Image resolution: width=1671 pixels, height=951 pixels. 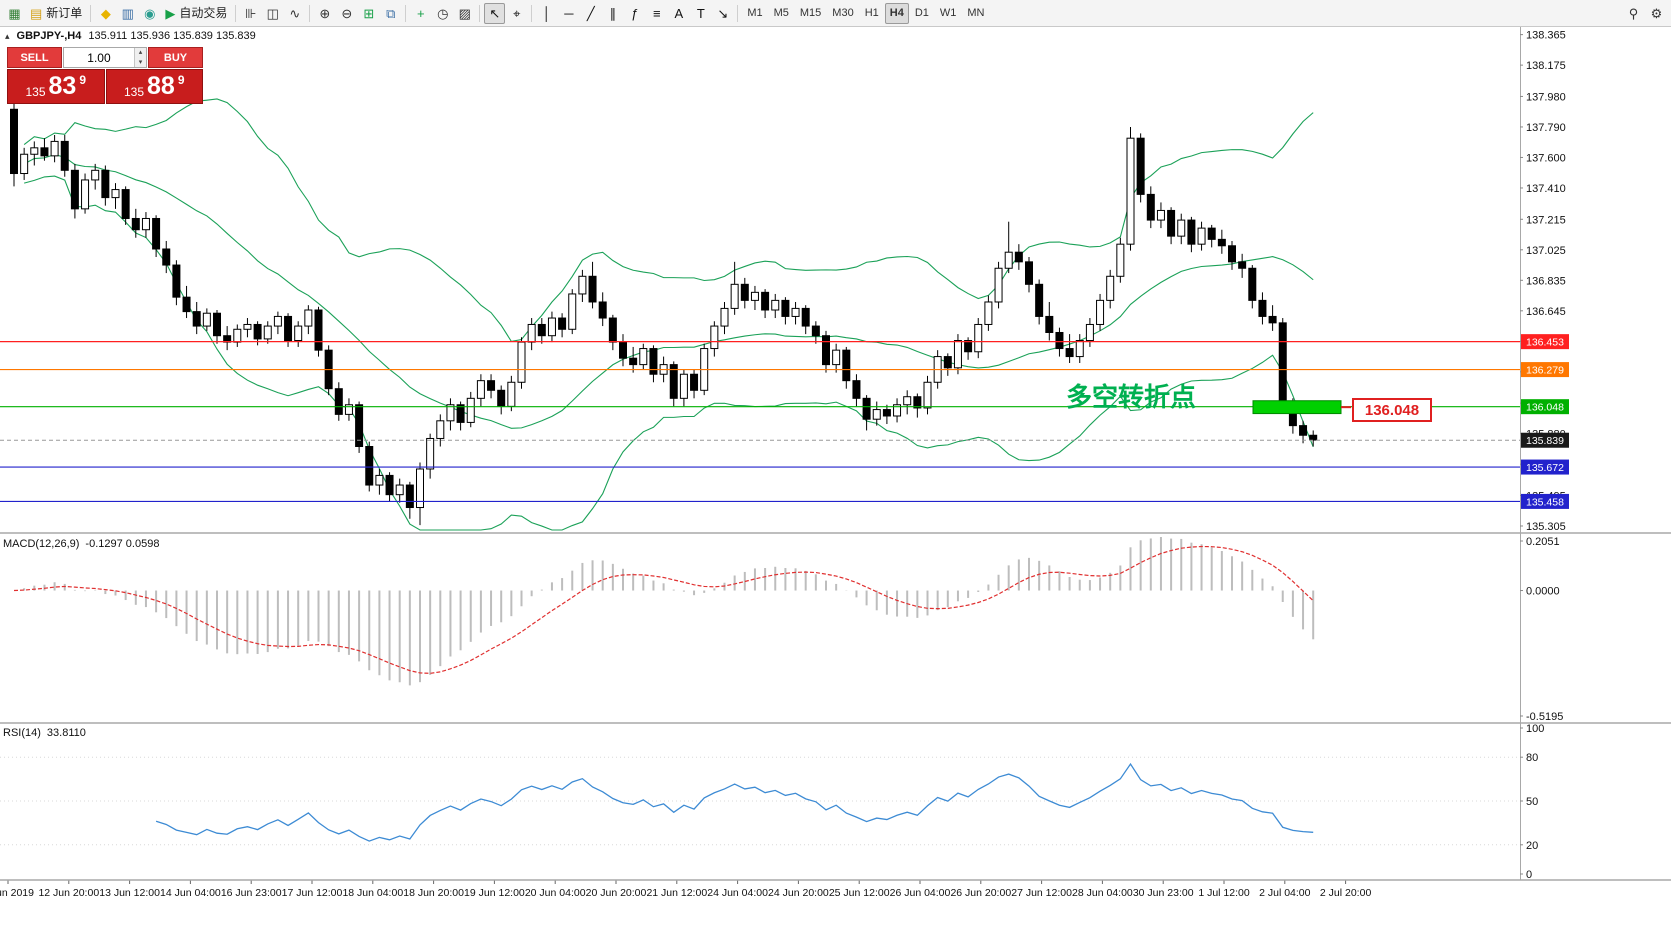 I want to click on line-chart-button: ∿, so click(x=294, y=13).